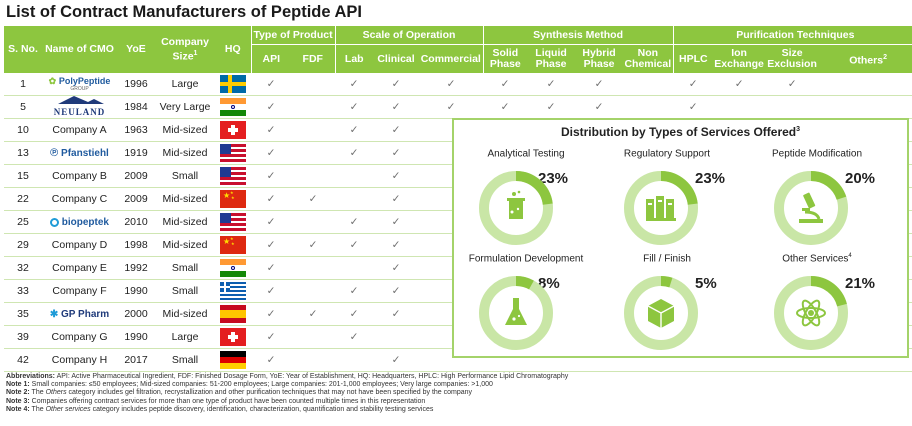 This screenshot has height=426, width=912. Describe the element at coordinates (23, 360) in the screenshot. I see `cell-sno: 42` at that location.